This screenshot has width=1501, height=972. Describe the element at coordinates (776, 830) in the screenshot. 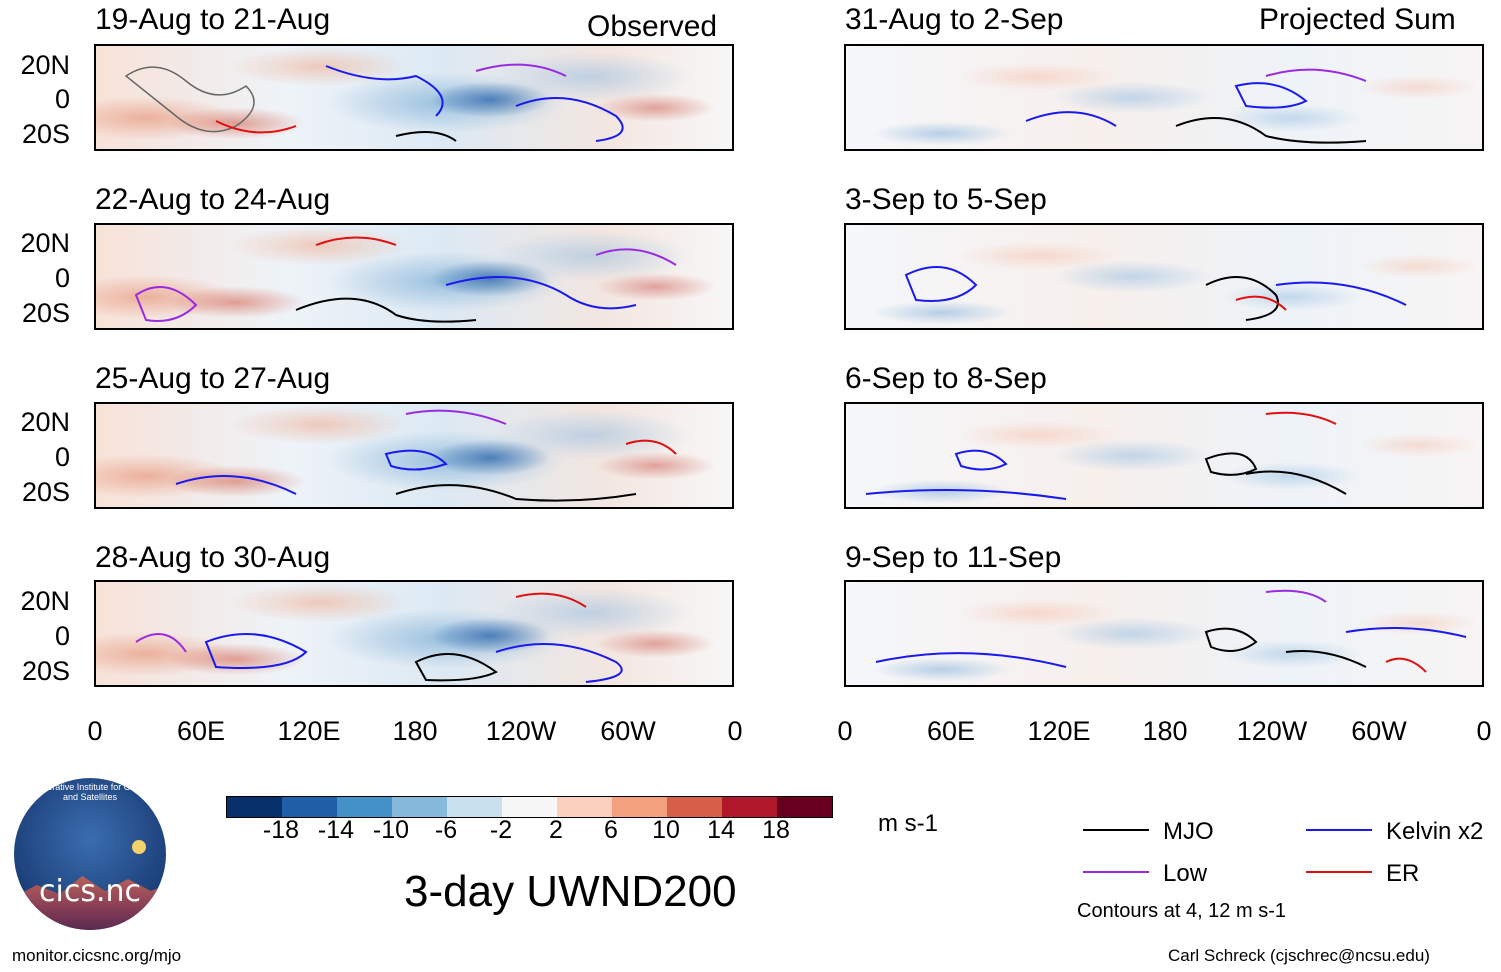

I see `colorbar-tick: 18` at that location.